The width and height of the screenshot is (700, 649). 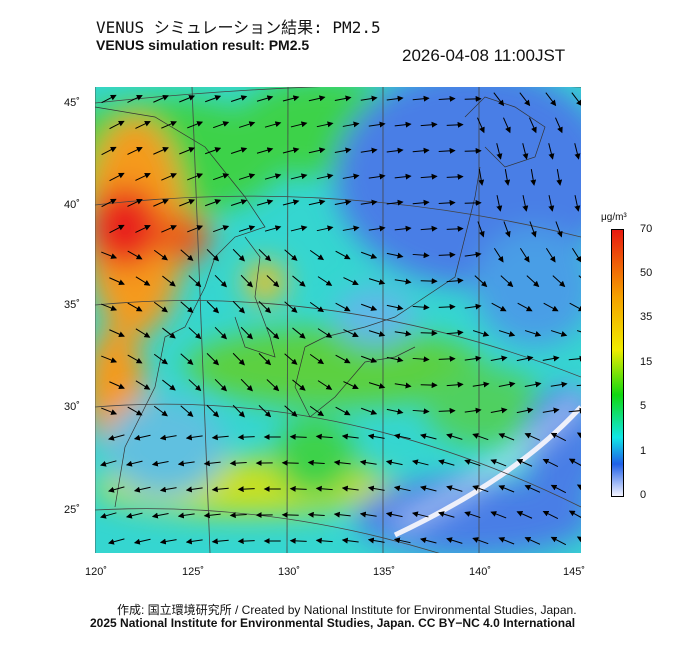 I want to click on lat-label: 30˚, so click(x=72, y=407).